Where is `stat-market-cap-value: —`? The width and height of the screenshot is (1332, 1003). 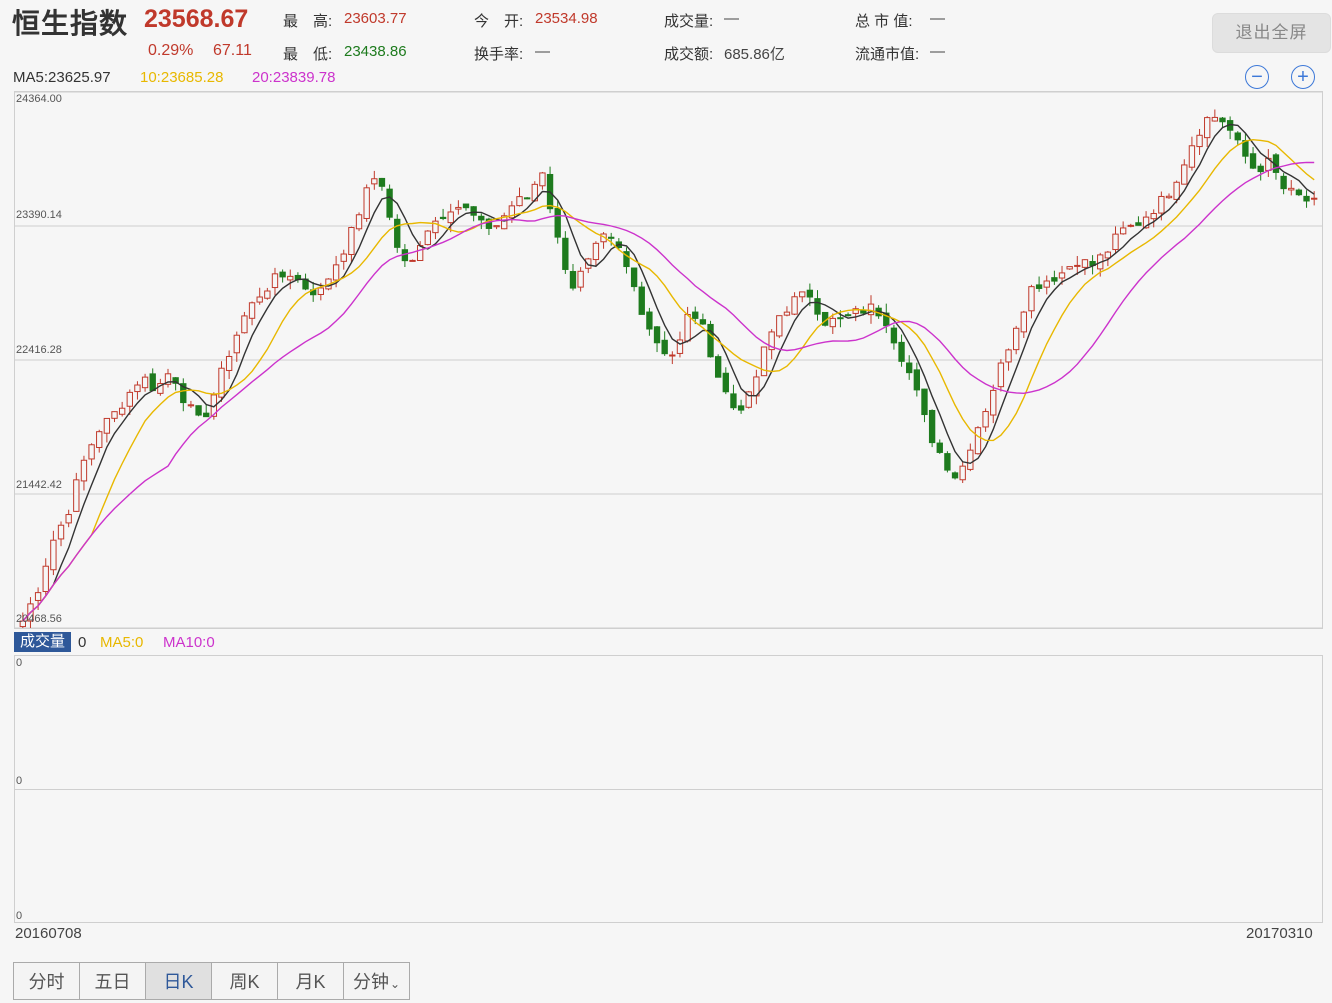
stat-market-cap-value: — is located at coordinates (937, 18).